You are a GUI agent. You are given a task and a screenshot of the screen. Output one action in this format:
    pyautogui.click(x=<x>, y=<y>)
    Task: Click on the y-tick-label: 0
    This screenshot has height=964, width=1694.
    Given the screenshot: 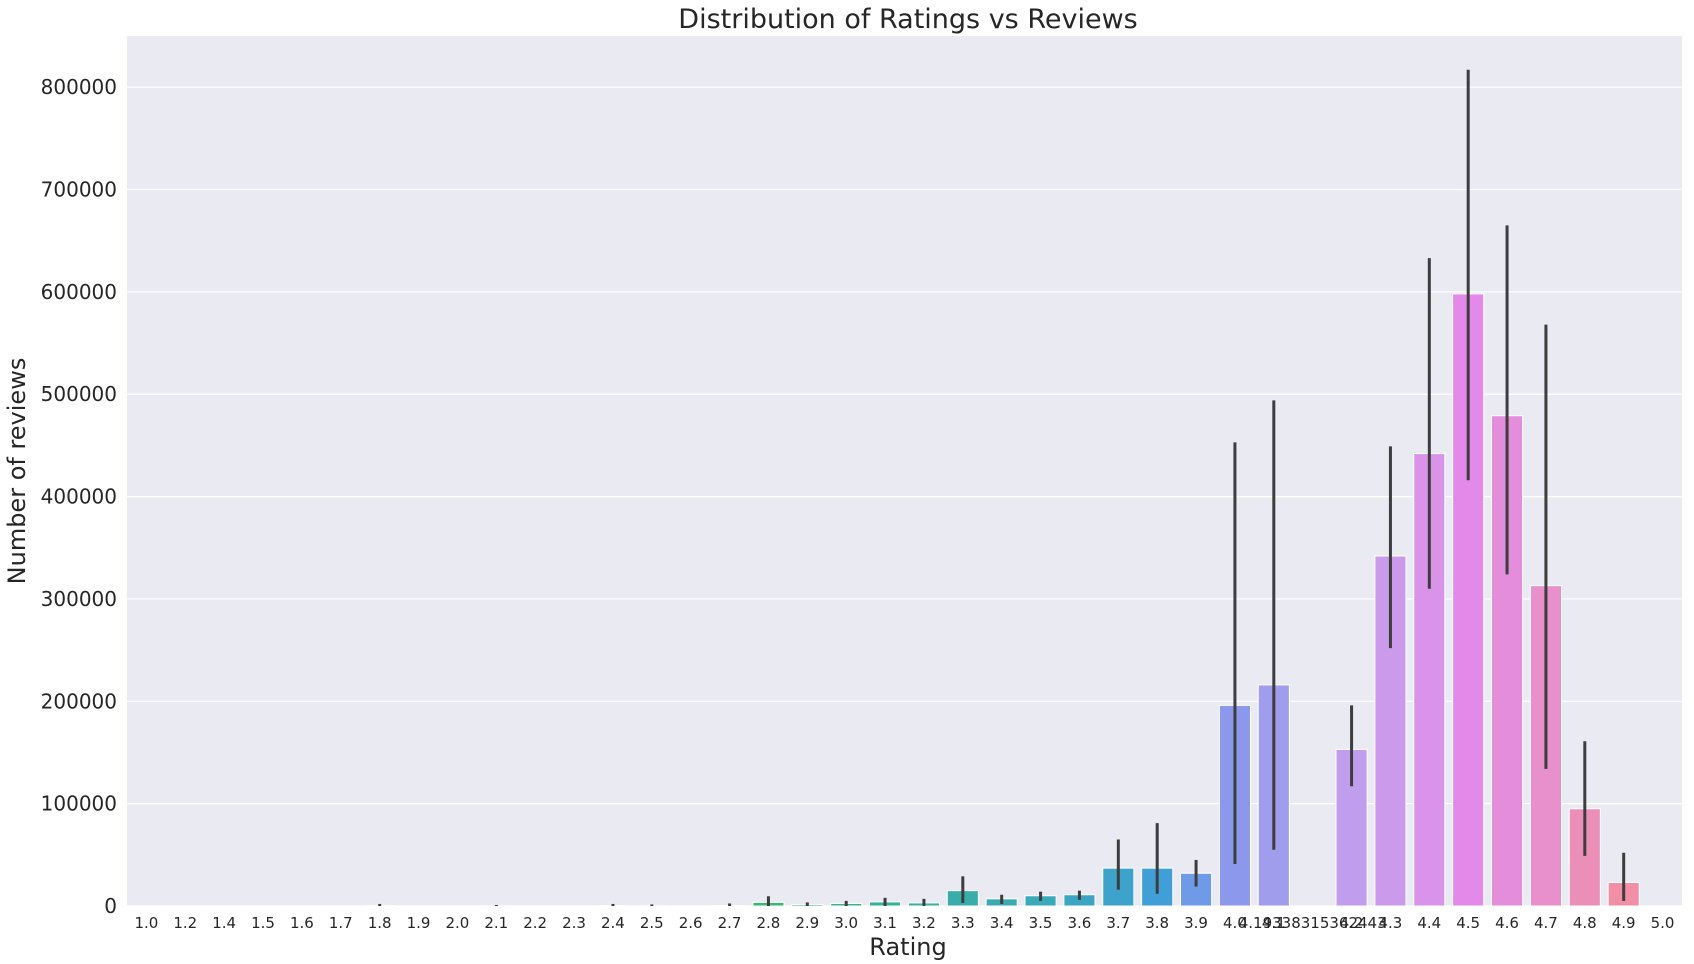 What is the action you would take?
    pyautogui.click(x=110, y=906)
    